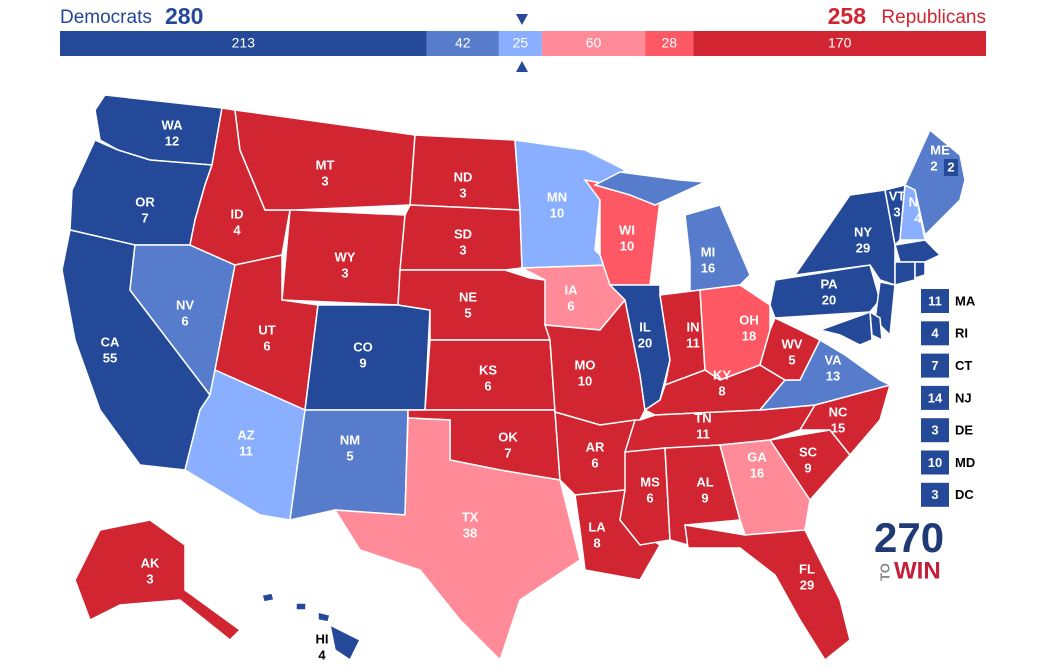  I want to click on state-abbr: CA, so click(110, 341).